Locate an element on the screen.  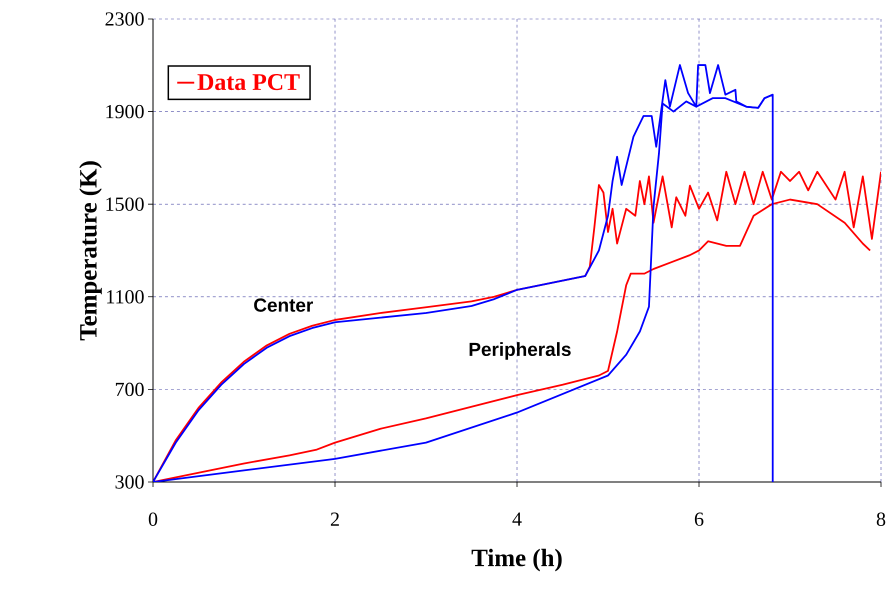
y-tick-label: 700 is located at coordinates (130, 389).